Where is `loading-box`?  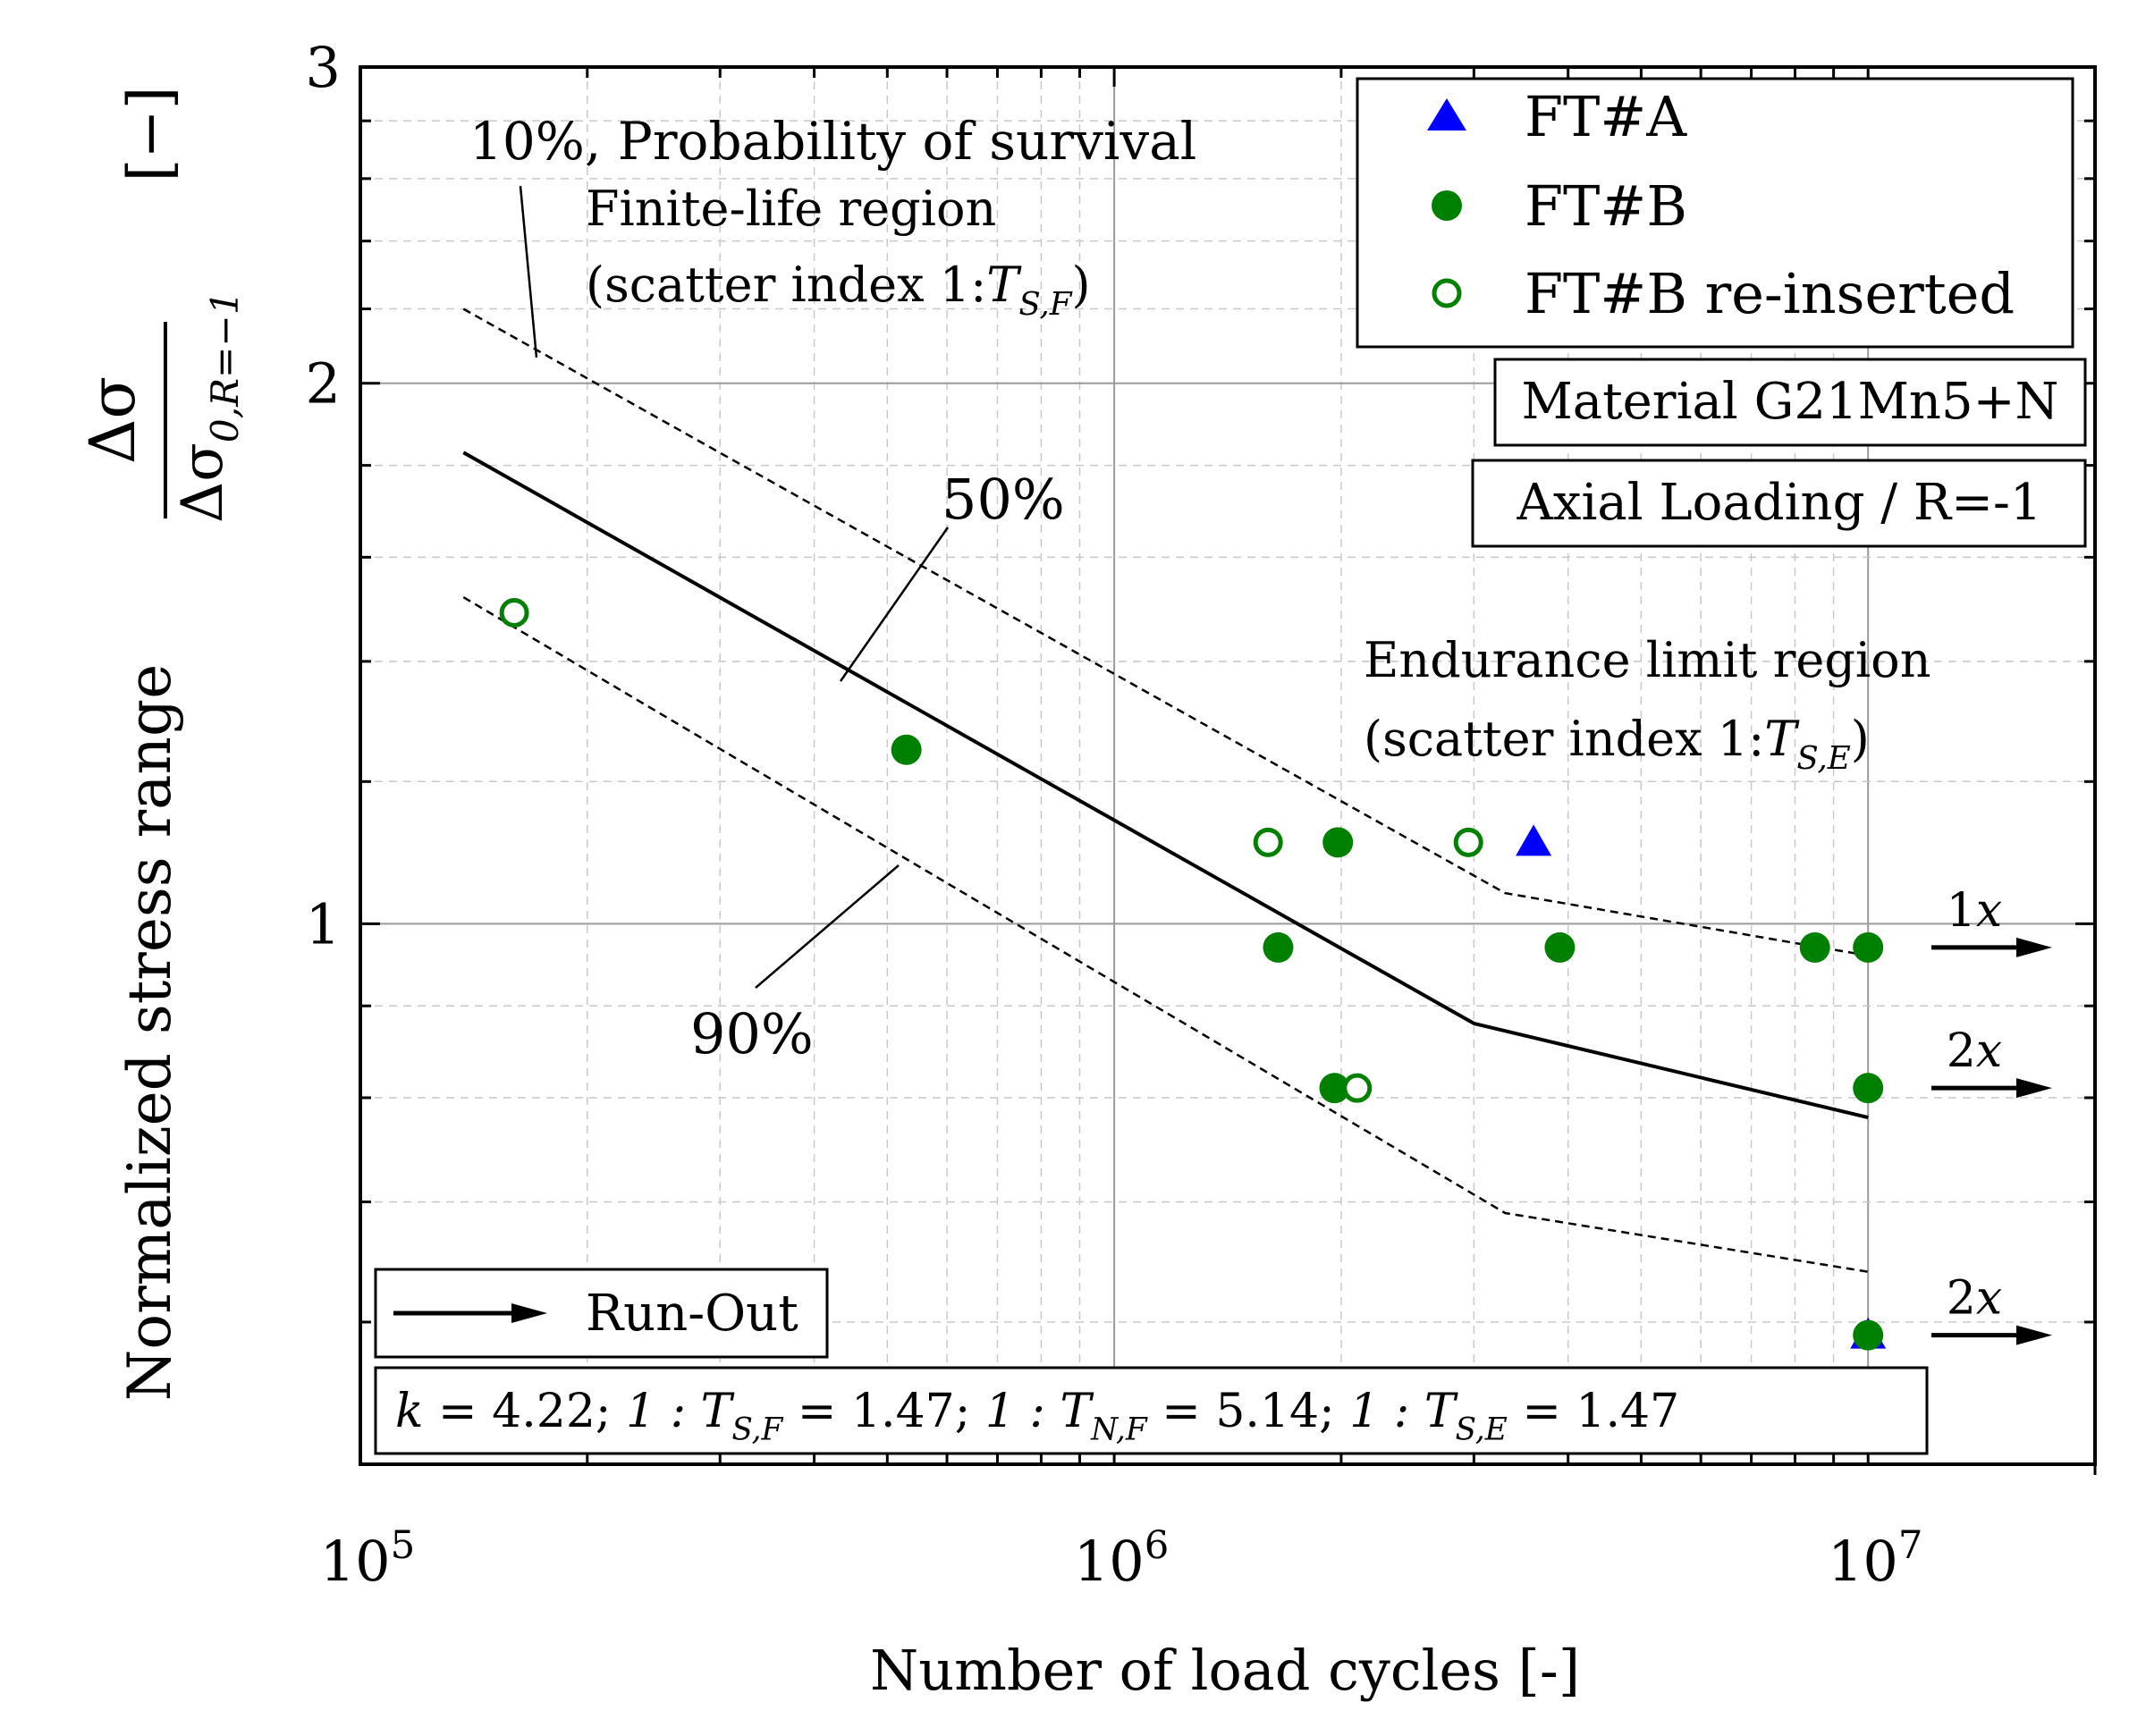
loading-box is located at coordinates (1779, 503).